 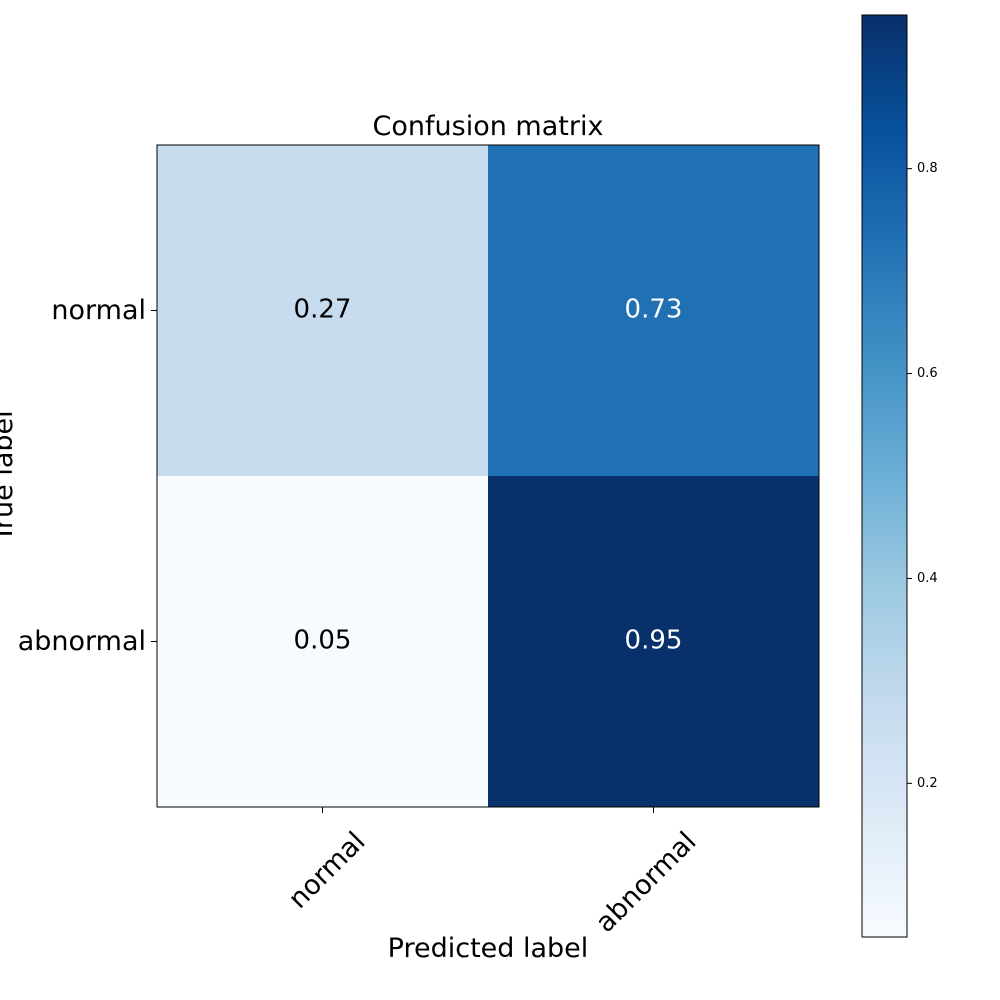 What do you see at coordinates (493, 873) in the screenshot?
I see `x-axis-ticks: normal abnormal` at bounding box center [493, 873].